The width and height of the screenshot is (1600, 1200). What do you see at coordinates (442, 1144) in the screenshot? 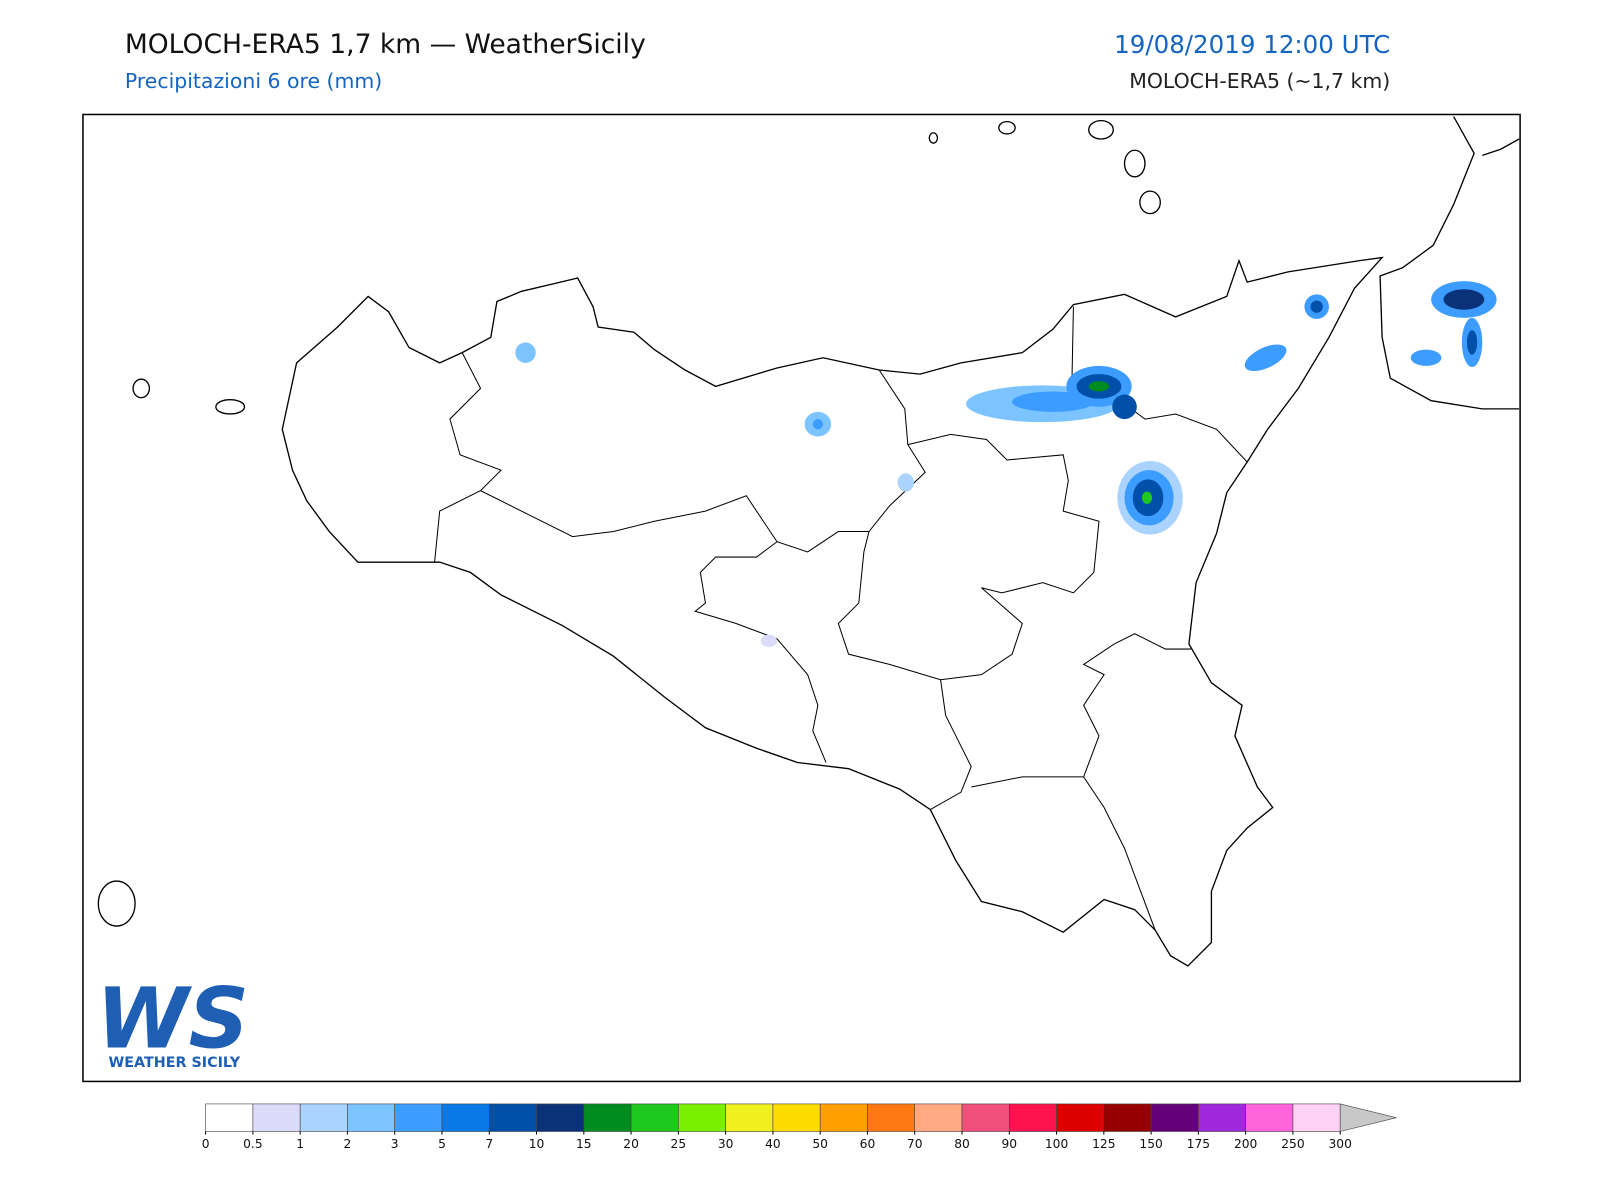
I see `colorbar-tick-label: 5` at bounding box center [442, 1144].